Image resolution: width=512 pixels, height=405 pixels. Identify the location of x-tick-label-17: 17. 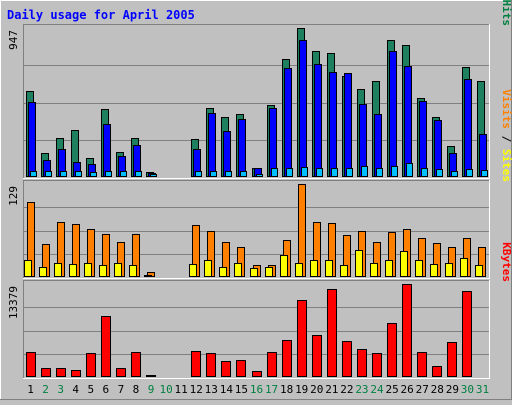
(271, 389).